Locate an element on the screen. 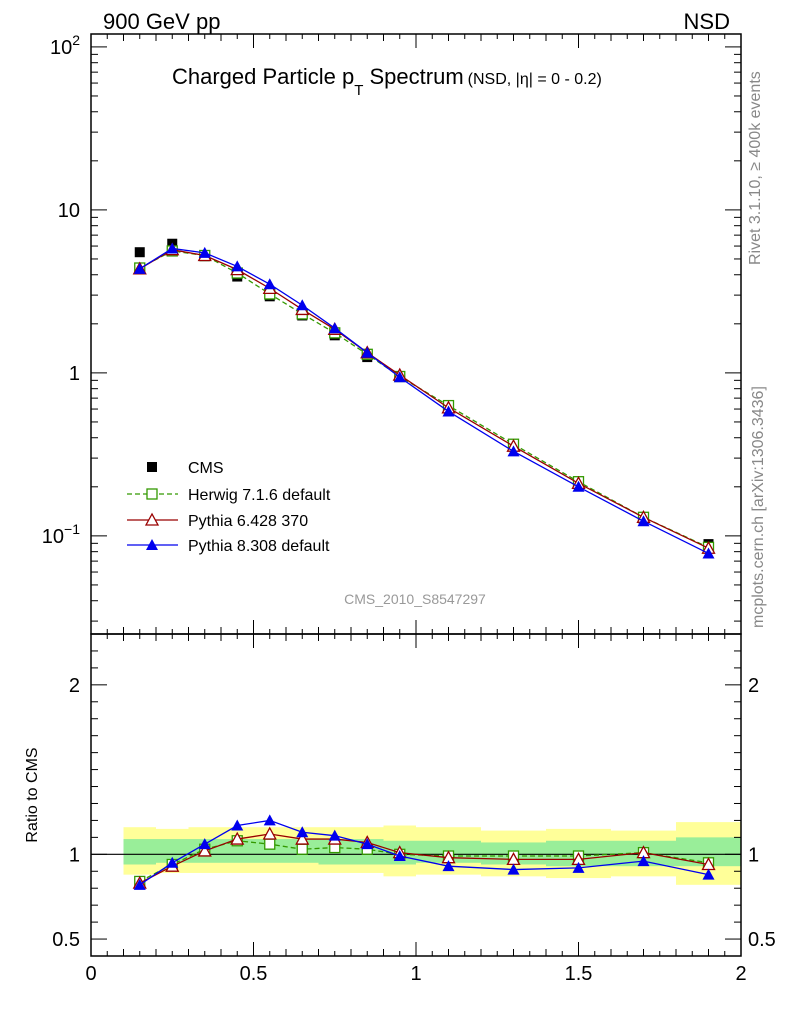 The image size is (786, 1024). ratio-y-tick-label-right: 1 is located at coordinates (753, 855).